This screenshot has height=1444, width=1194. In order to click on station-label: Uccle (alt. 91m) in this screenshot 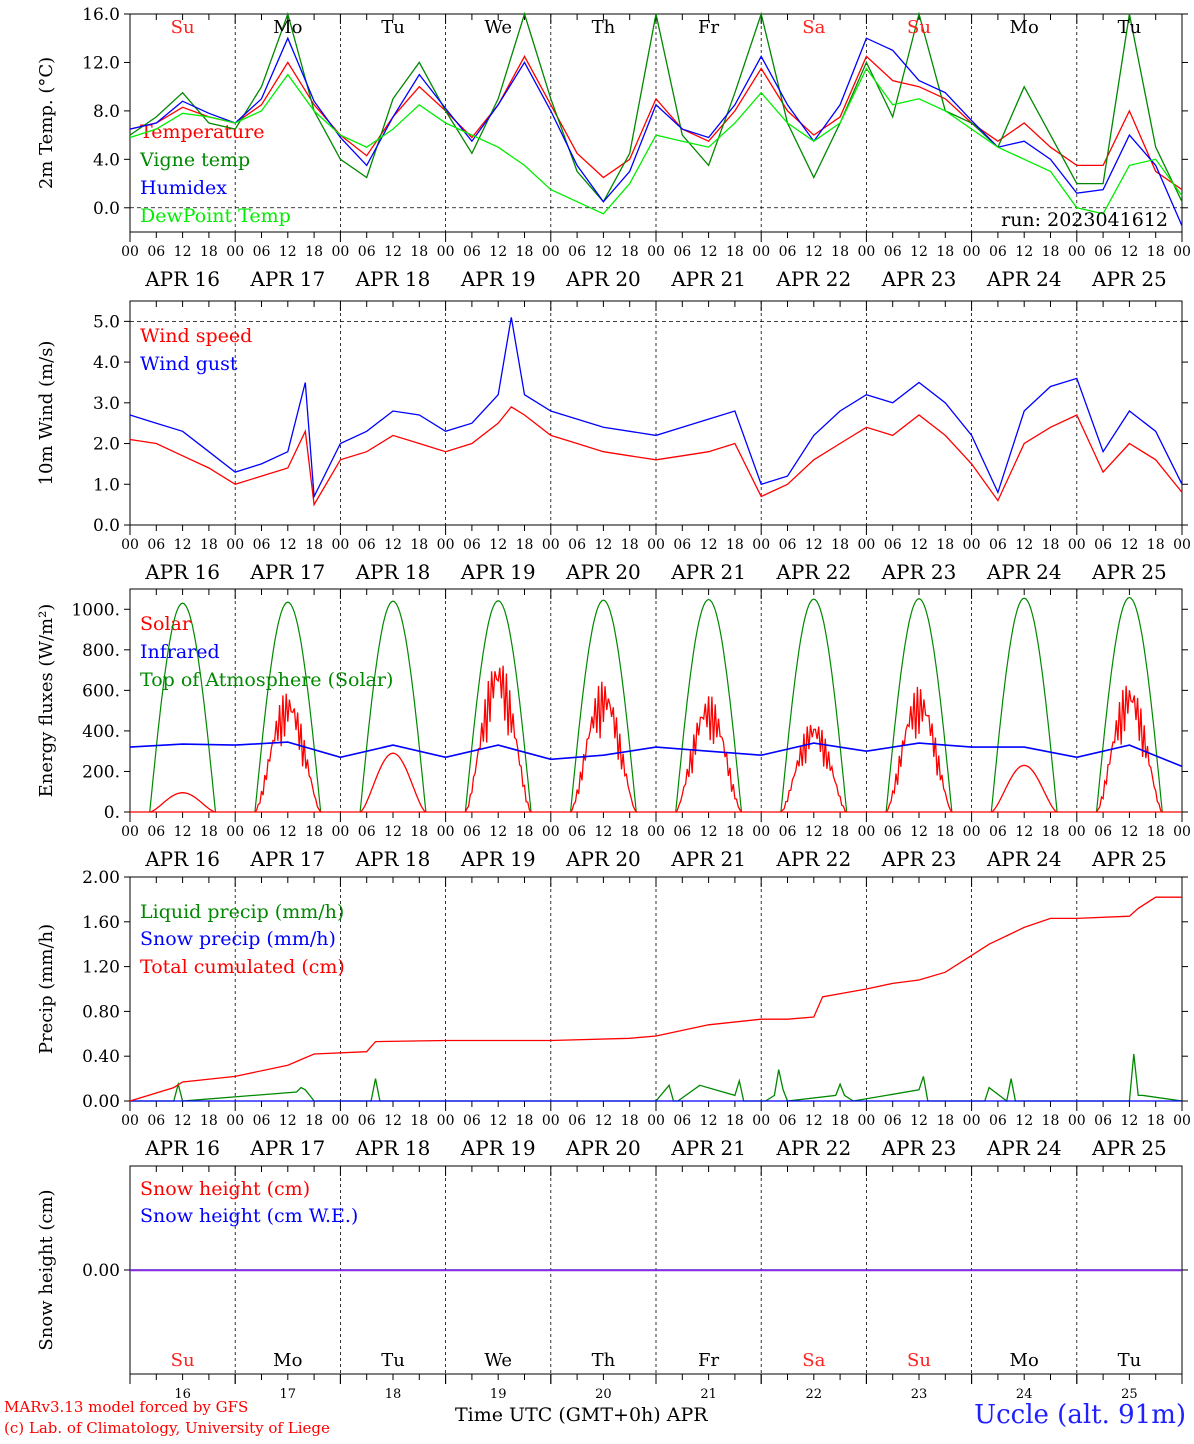, I will do `click(1080, 1415)`.